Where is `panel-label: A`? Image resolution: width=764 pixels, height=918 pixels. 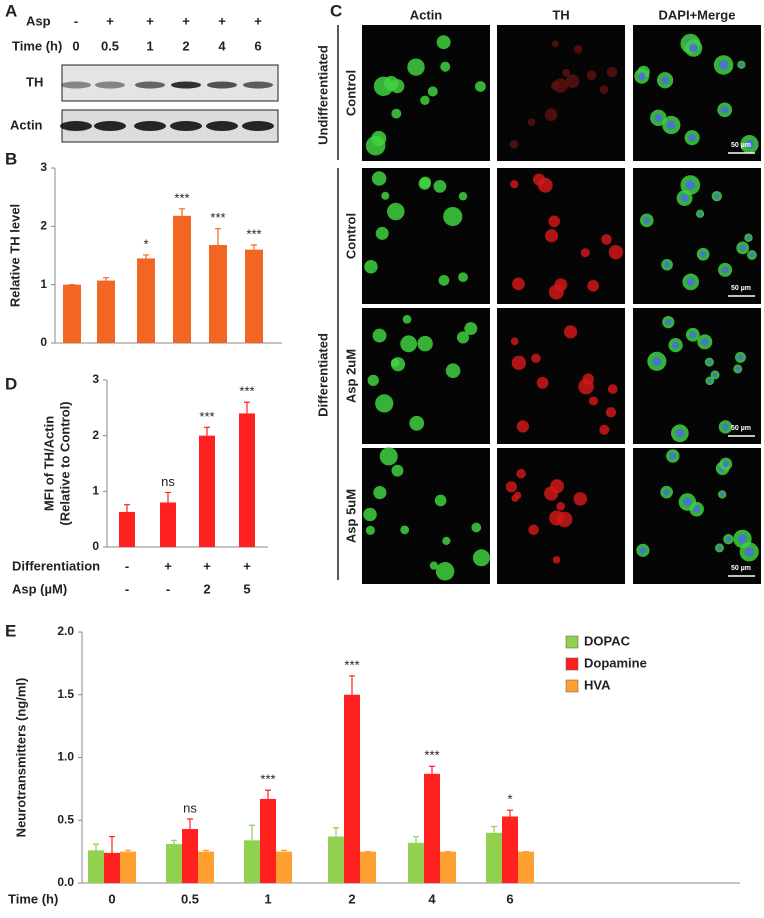
panel-label: A is located at coordinates (11, 10).